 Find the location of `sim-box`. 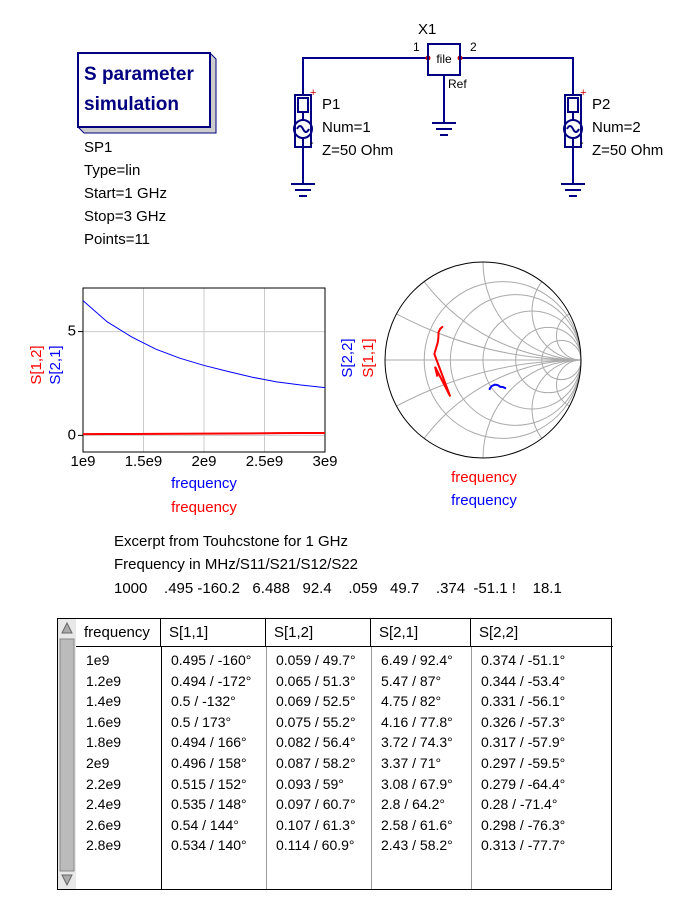

sim-box is located at coordinates (144, 90).